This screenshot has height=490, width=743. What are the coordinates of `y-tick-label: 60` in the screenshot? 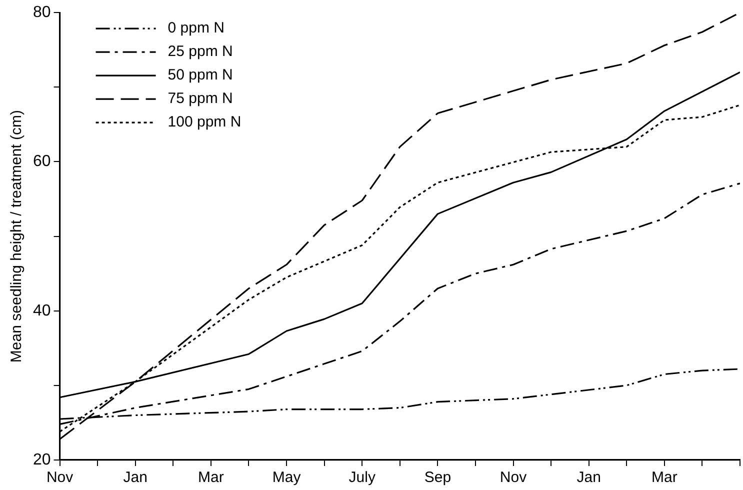 It's located at (42, 161).